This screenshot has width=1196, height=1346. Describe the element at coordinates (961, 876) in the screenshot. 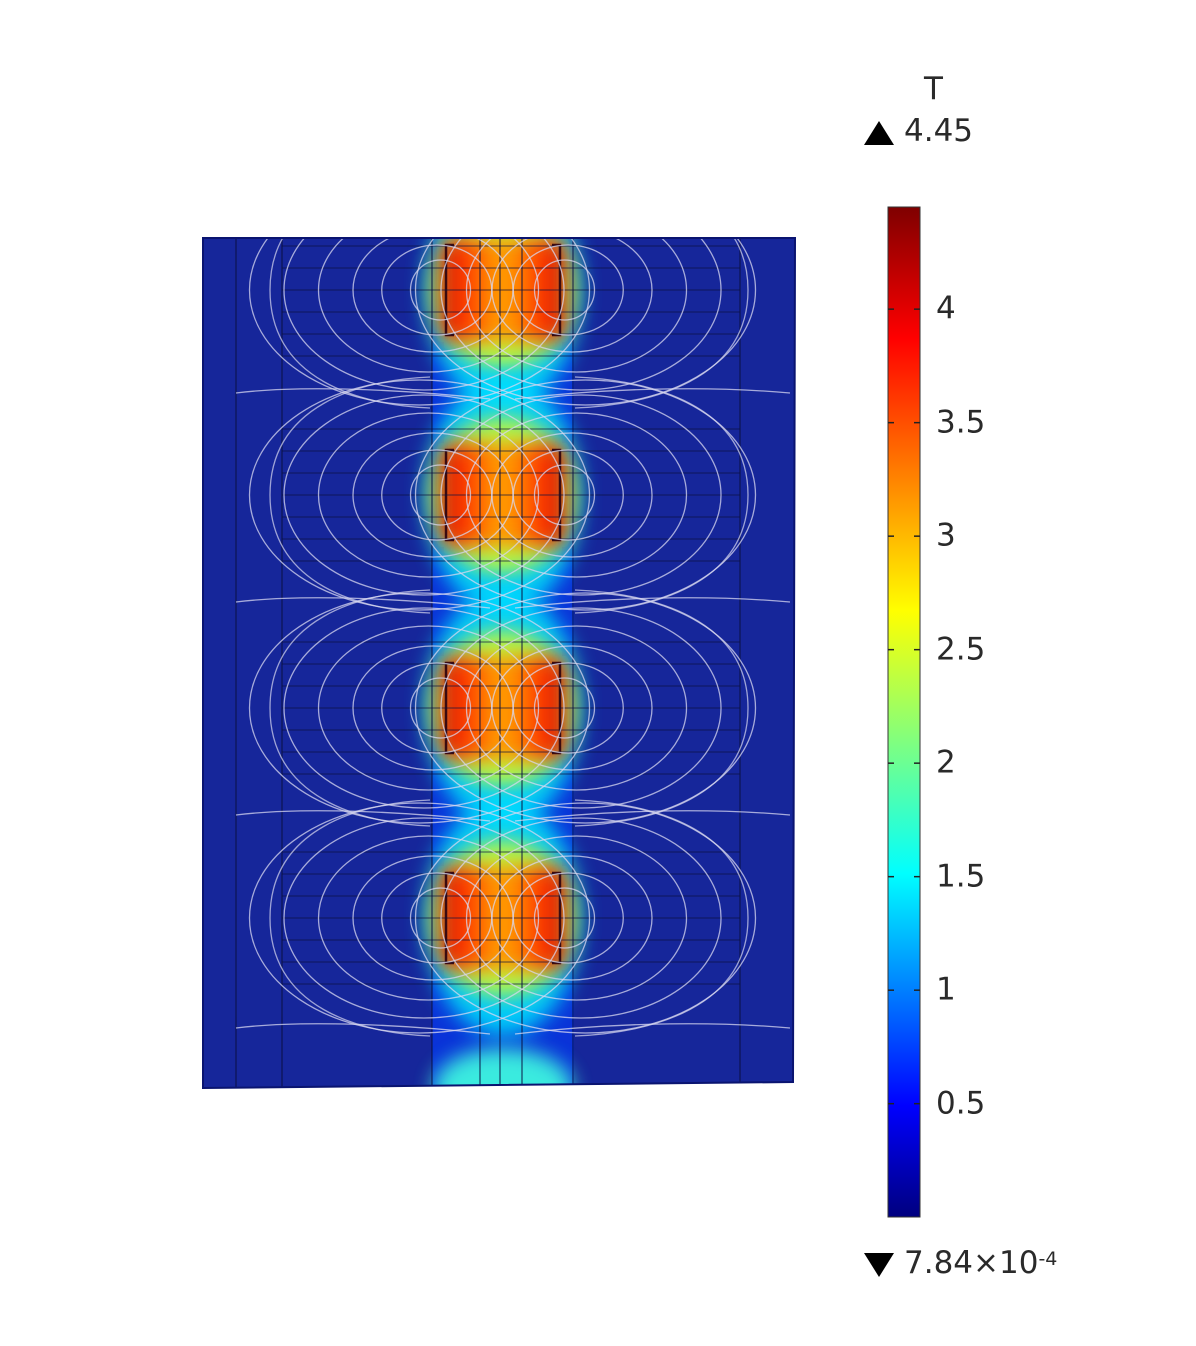

I see `colorbar-tick-label: 1.5` at that location.